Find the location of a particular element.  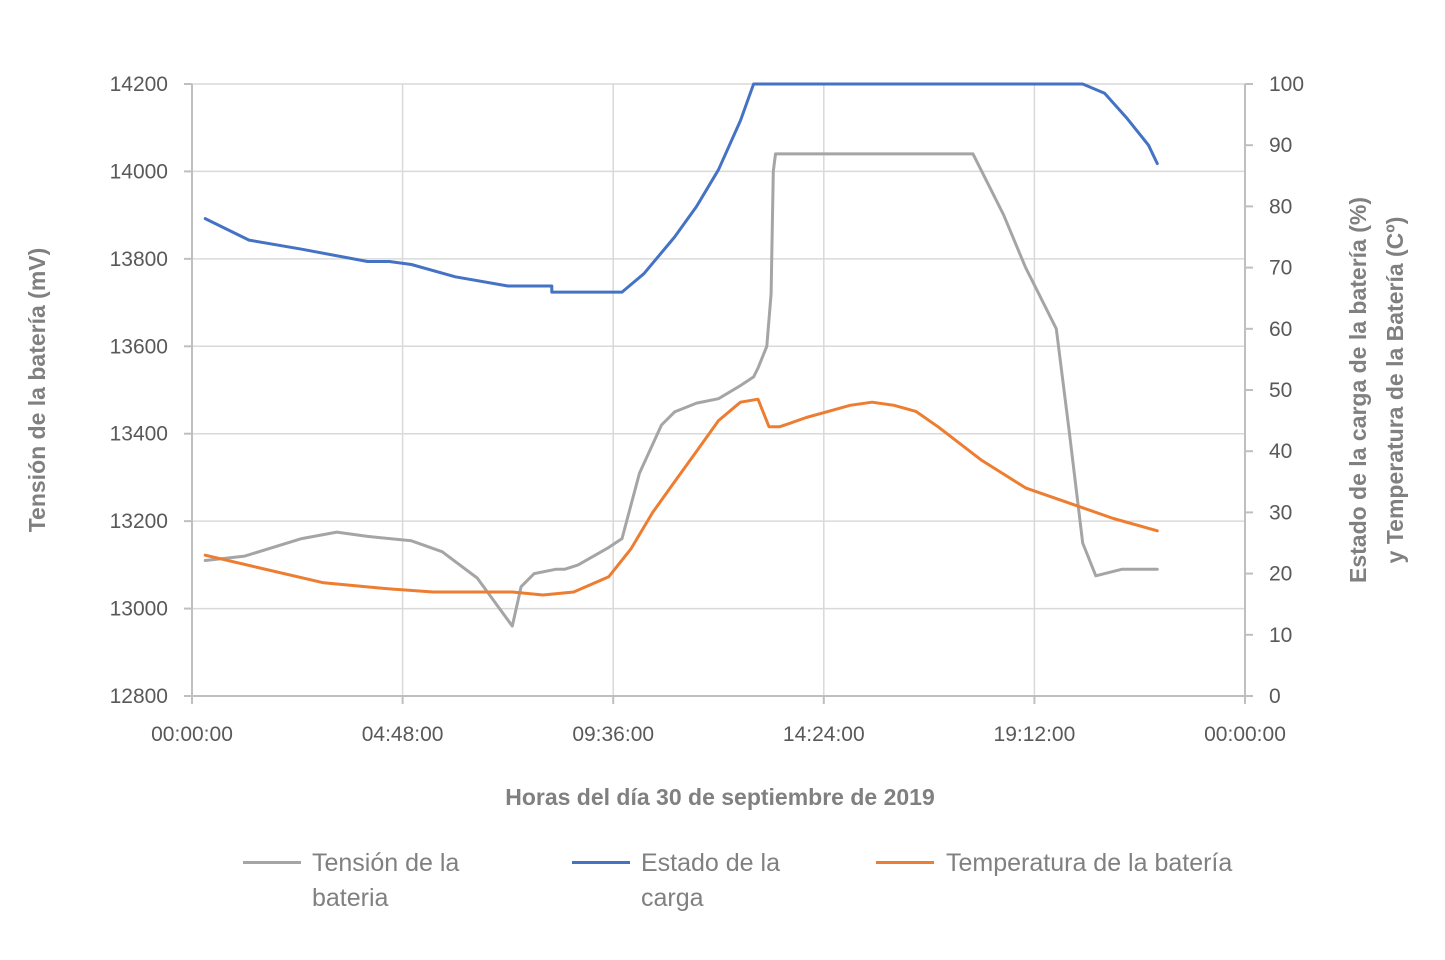

y-right-tick-labels: 0 10 20 30 40 50 60 70 80 90 100 is located at coordinates (1286, 390).